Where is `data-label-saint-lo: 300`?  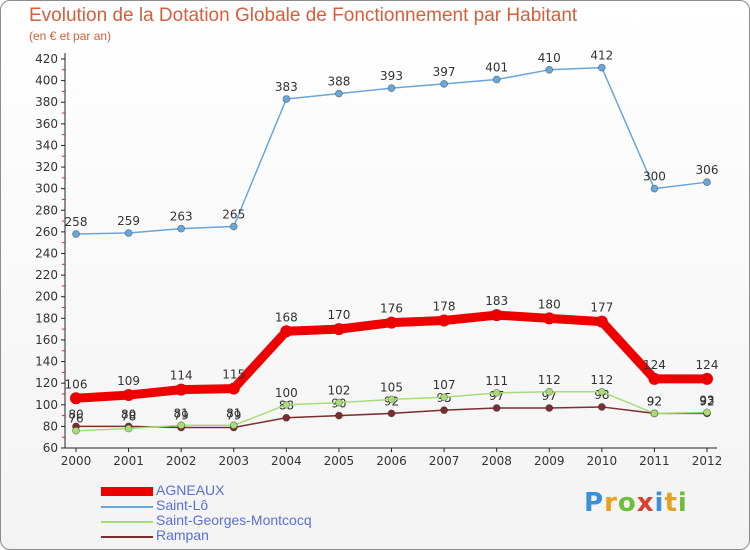 data-label-saint-lo: 300 is located at coordinates (654, 177).